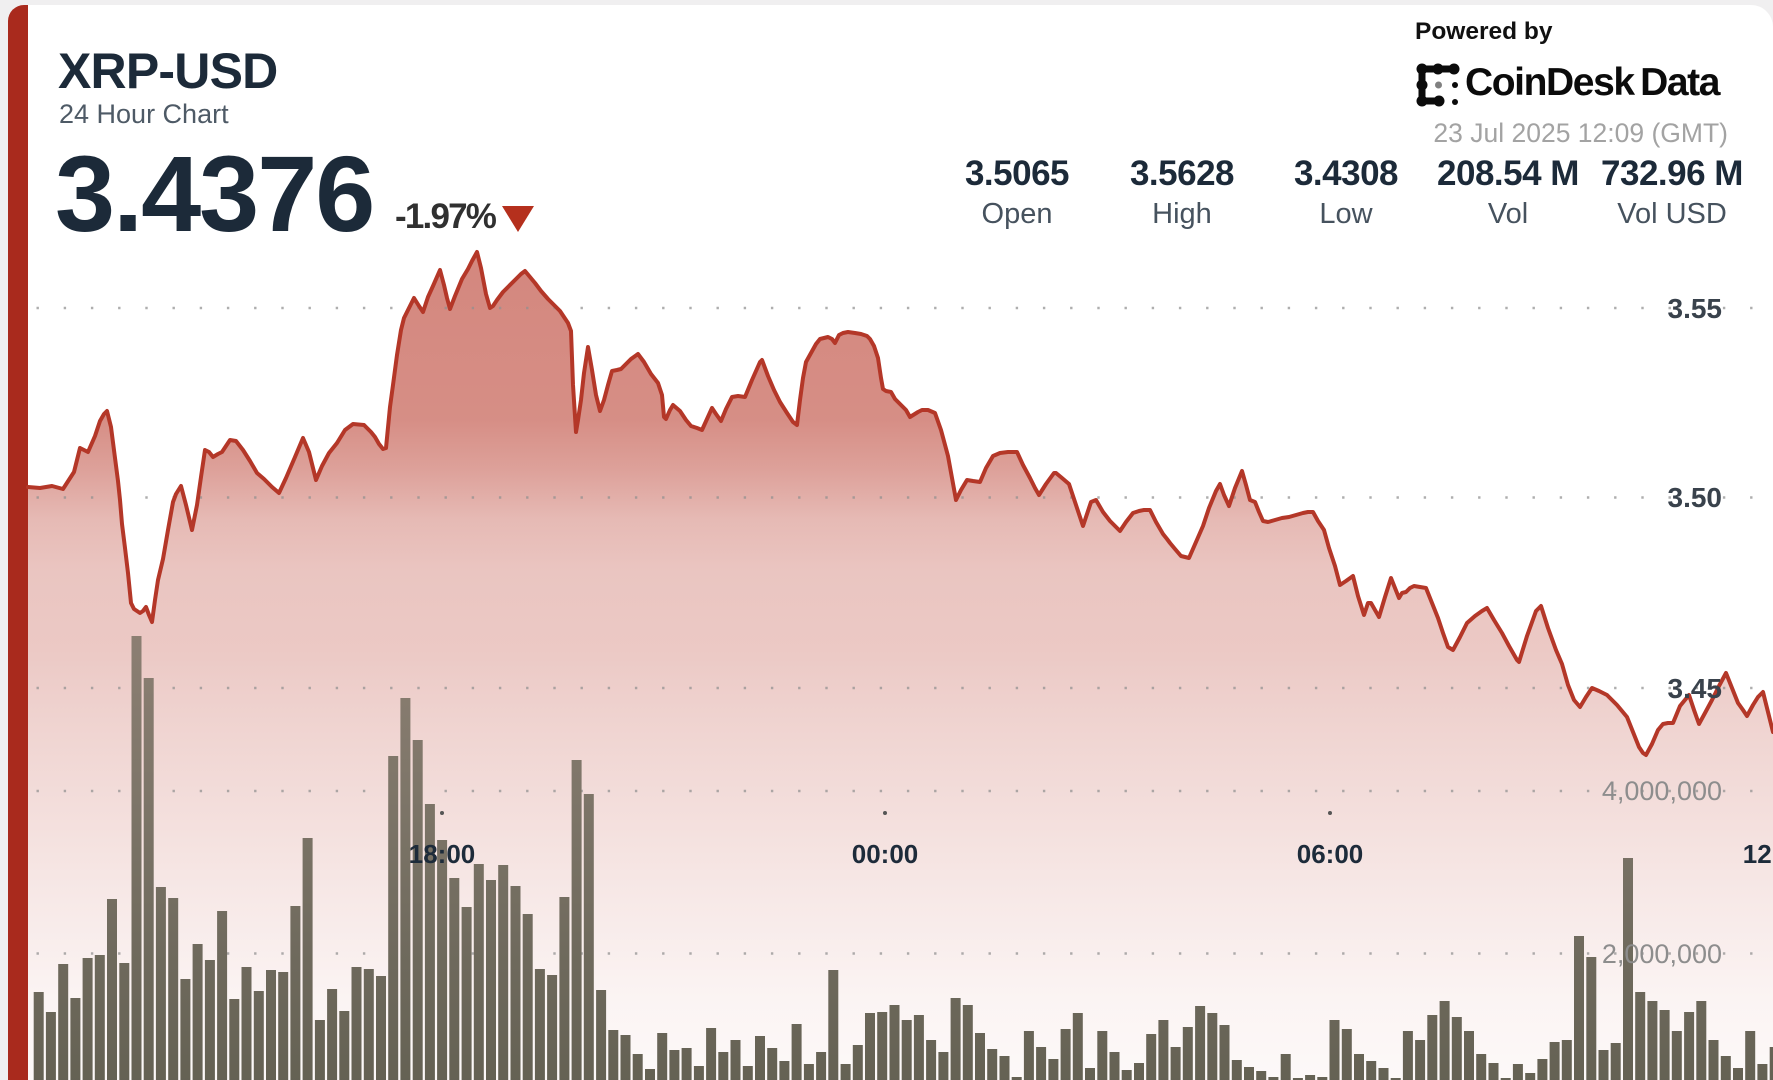  I want to click on svg-text: 00:00, so click(885, 854).